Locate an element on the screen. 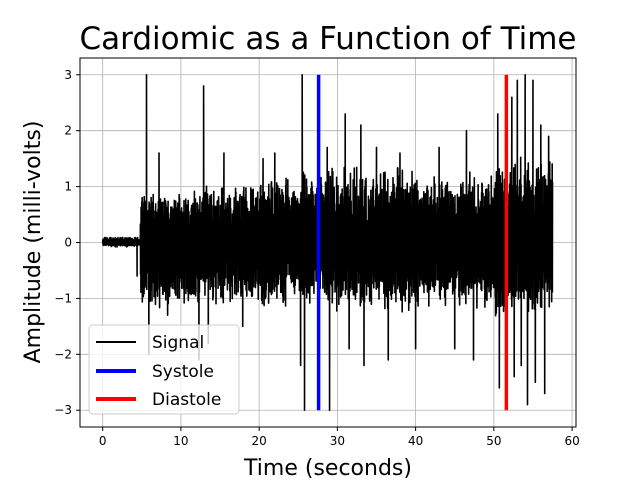 This screenshot has height=480, width=640. x-tick-label: 0 is located at coordinates (103, 441).